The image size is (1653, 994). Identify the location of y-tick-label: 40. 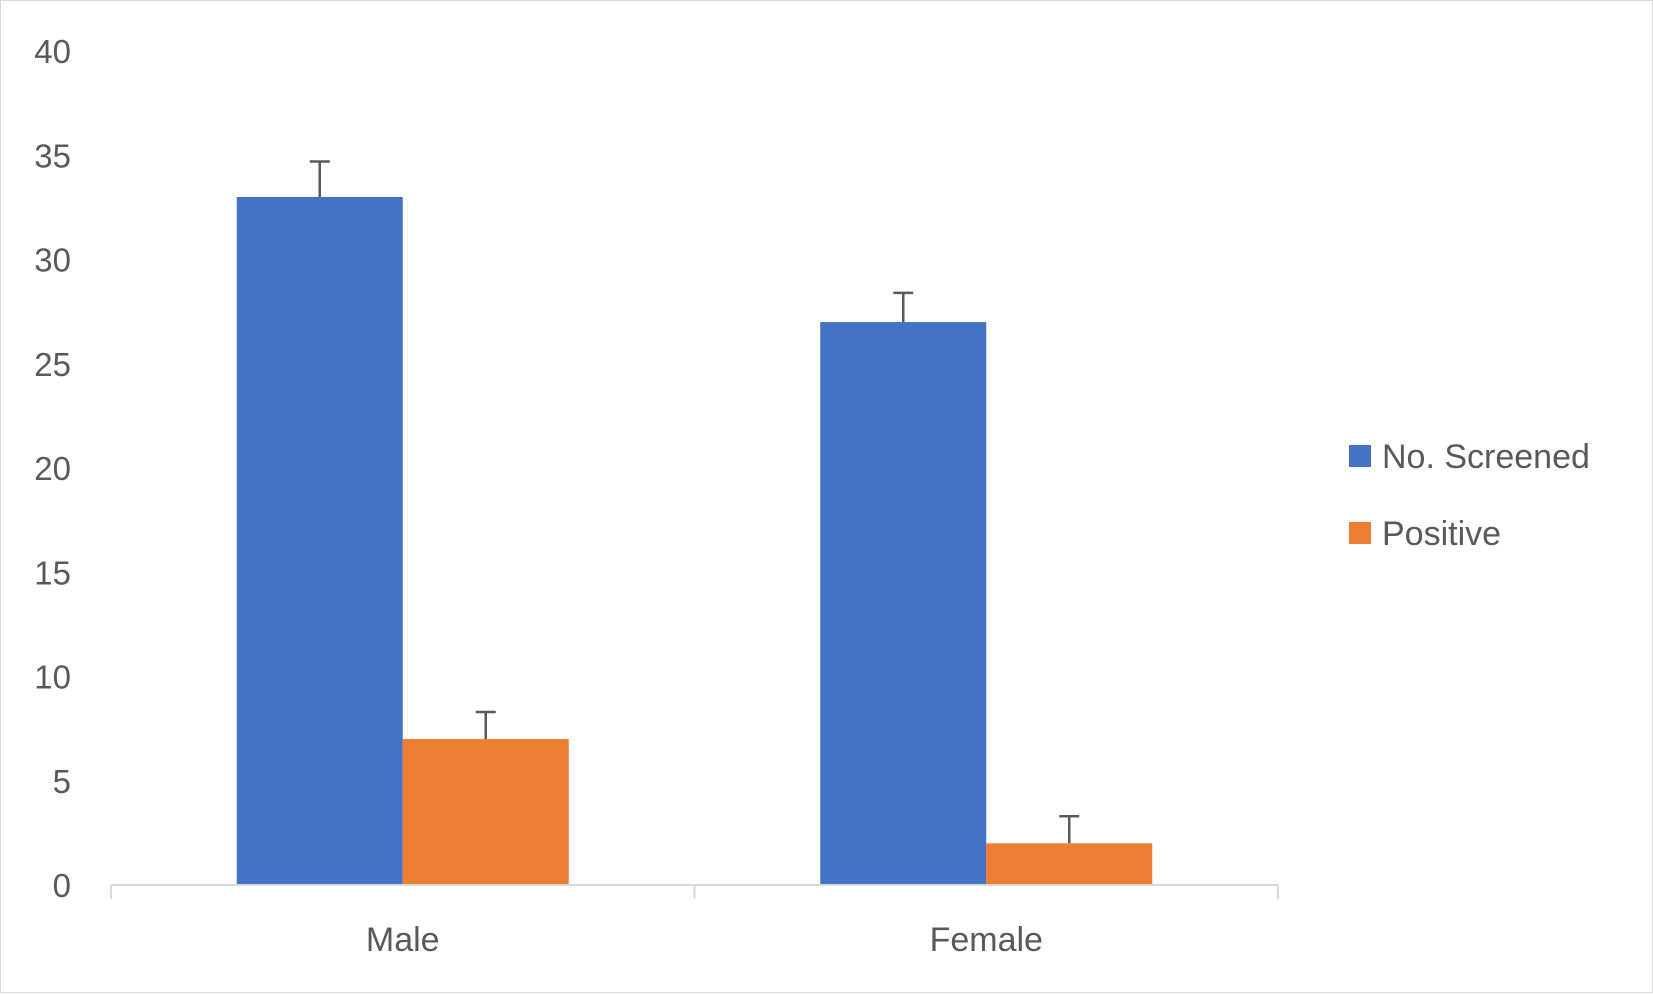
(52, 51).